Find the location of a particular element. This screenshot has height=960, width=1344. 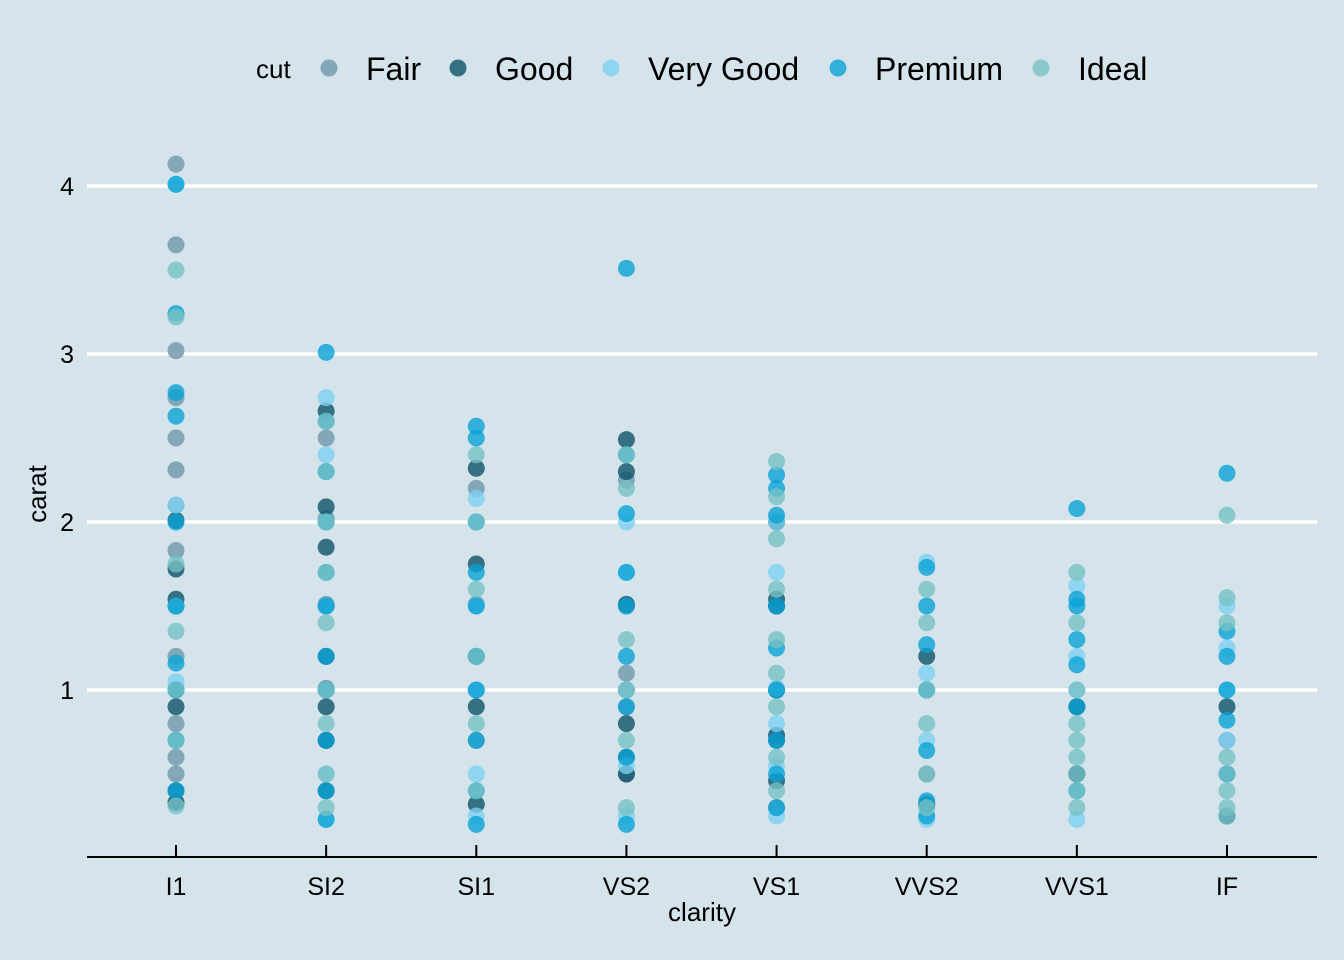

legend-key-premium is located at coordinates (838, 68).